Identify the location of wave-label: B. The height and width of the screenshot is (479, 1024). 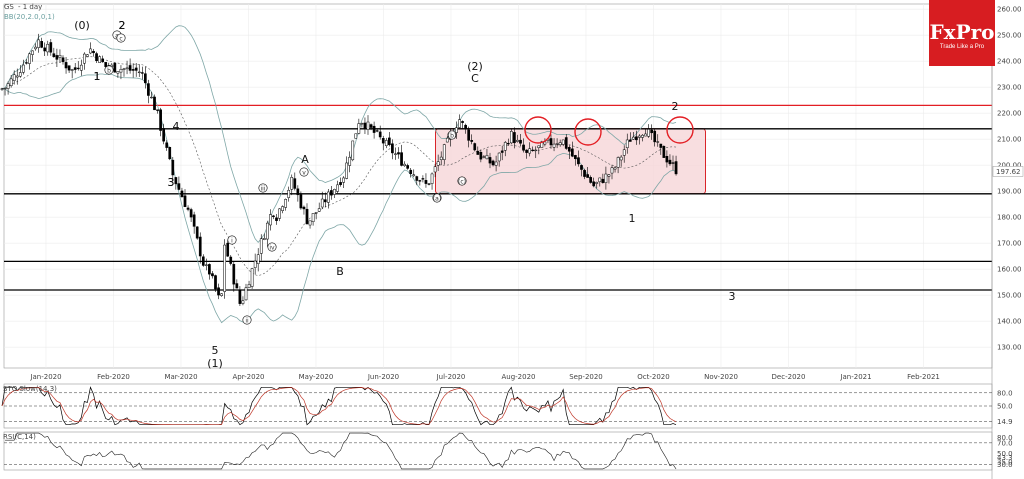
(340, 271).